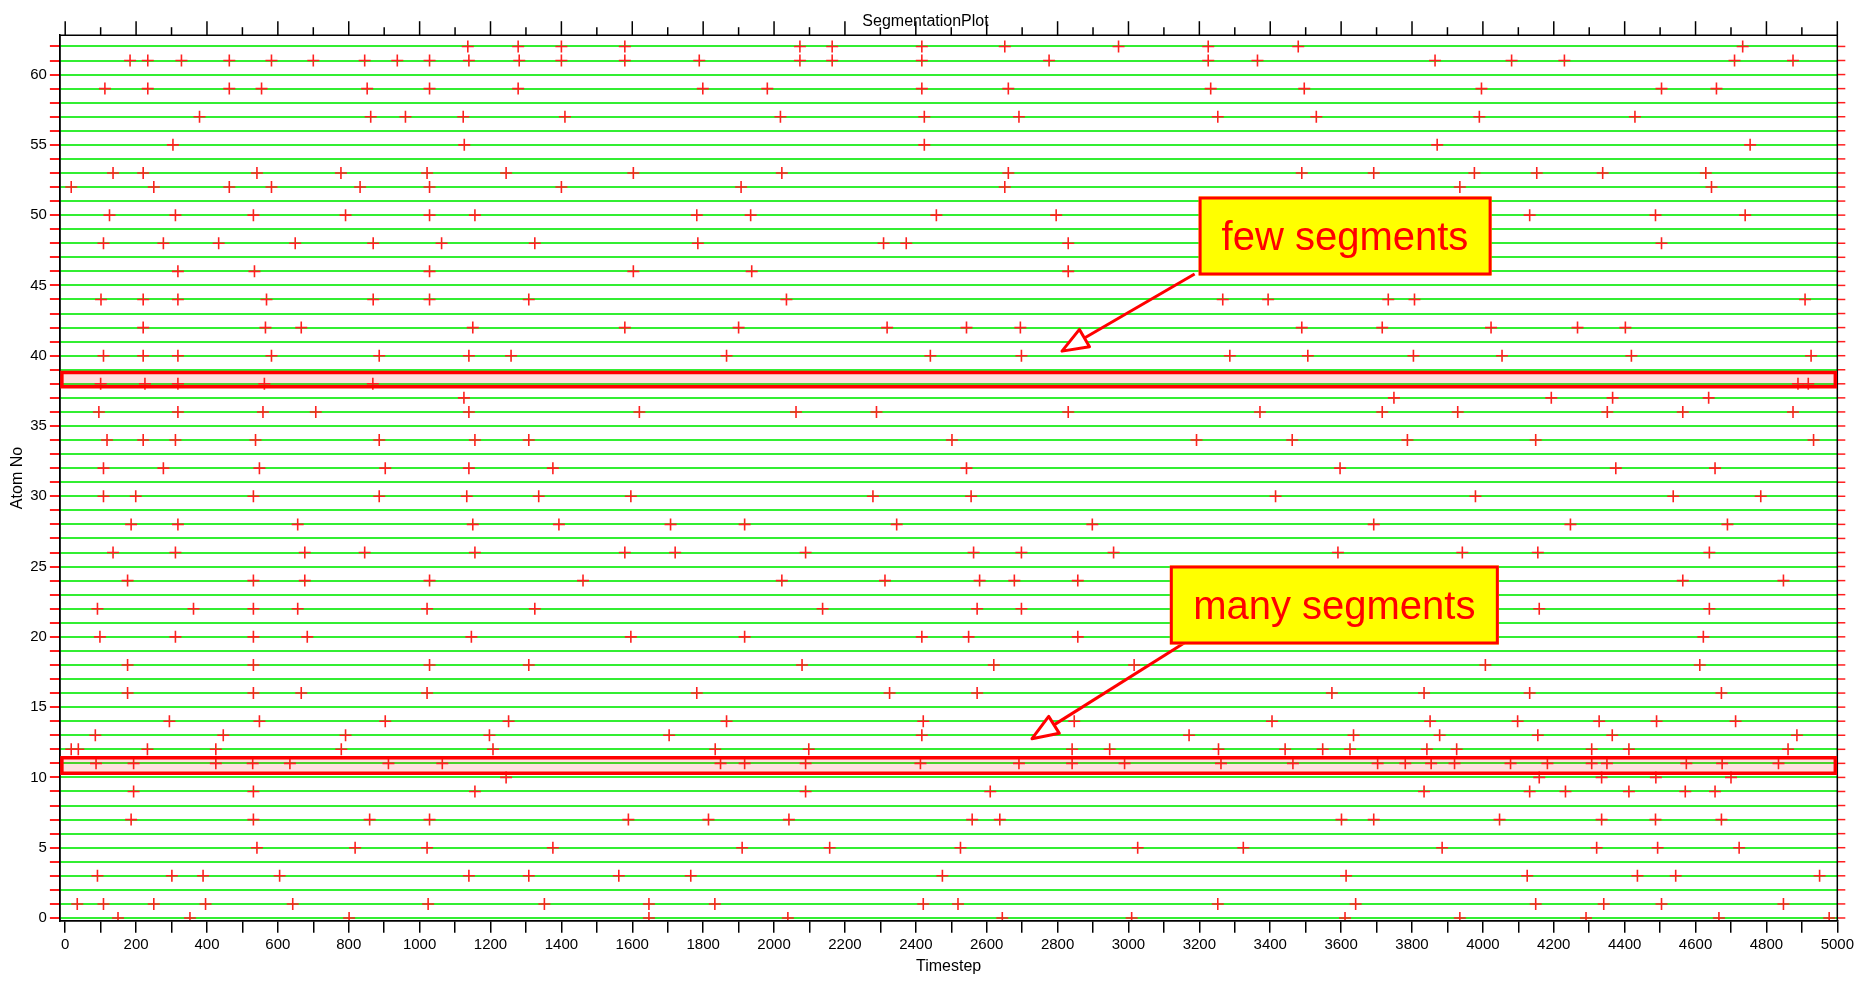 The image size is (1865, 987). I want to click on x-tick-label: 3400, so click(1270, 943).